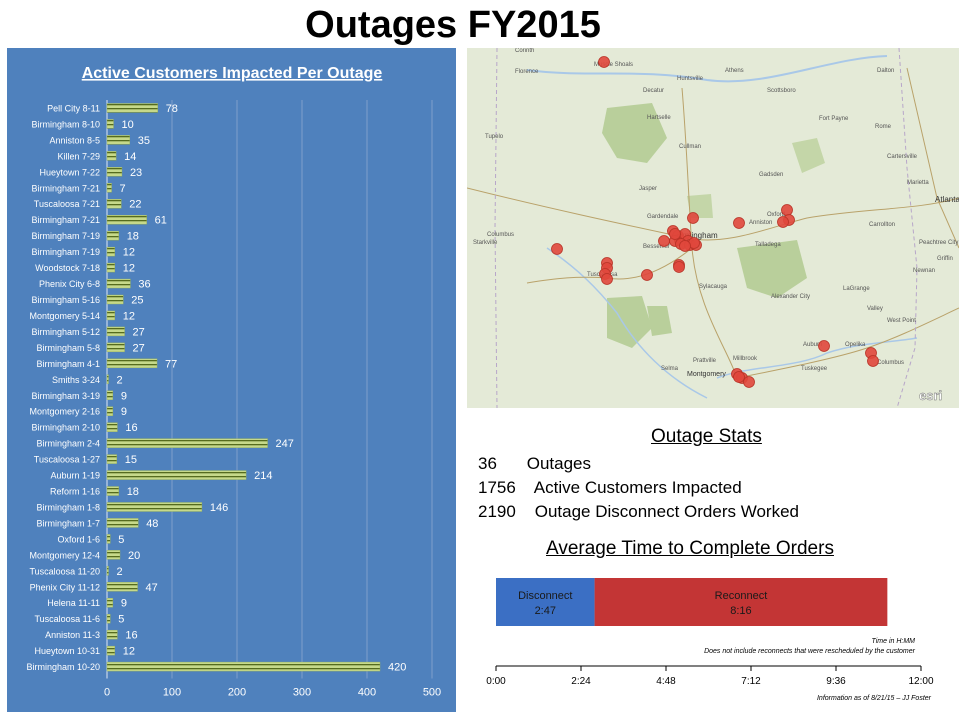  I want to click on map-label: Carrollton, so click(882, 225).